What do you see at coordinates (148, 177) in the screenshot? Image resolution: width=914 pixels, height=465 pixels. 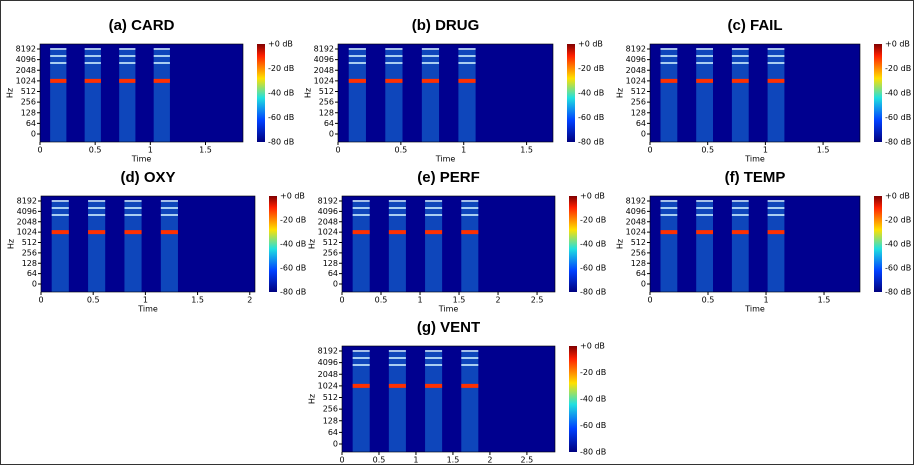 I see `panel-title: (d) OXY` at bounding box center [148, 177].